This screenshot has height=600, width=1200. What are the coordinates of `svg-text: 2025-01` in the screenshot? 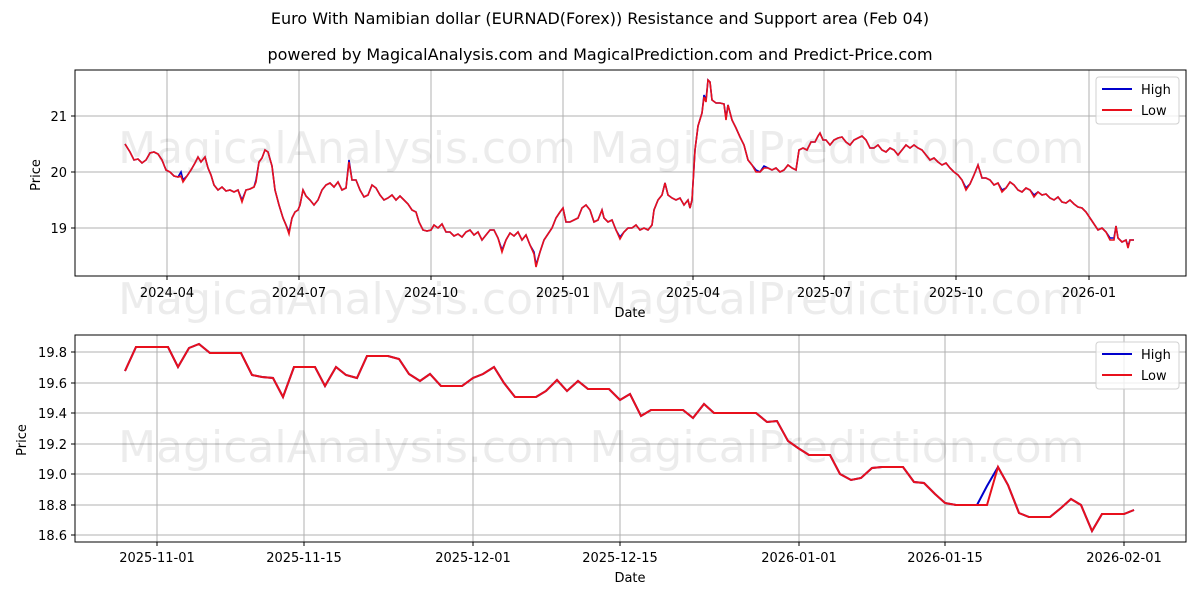 It's located at (563, 293).